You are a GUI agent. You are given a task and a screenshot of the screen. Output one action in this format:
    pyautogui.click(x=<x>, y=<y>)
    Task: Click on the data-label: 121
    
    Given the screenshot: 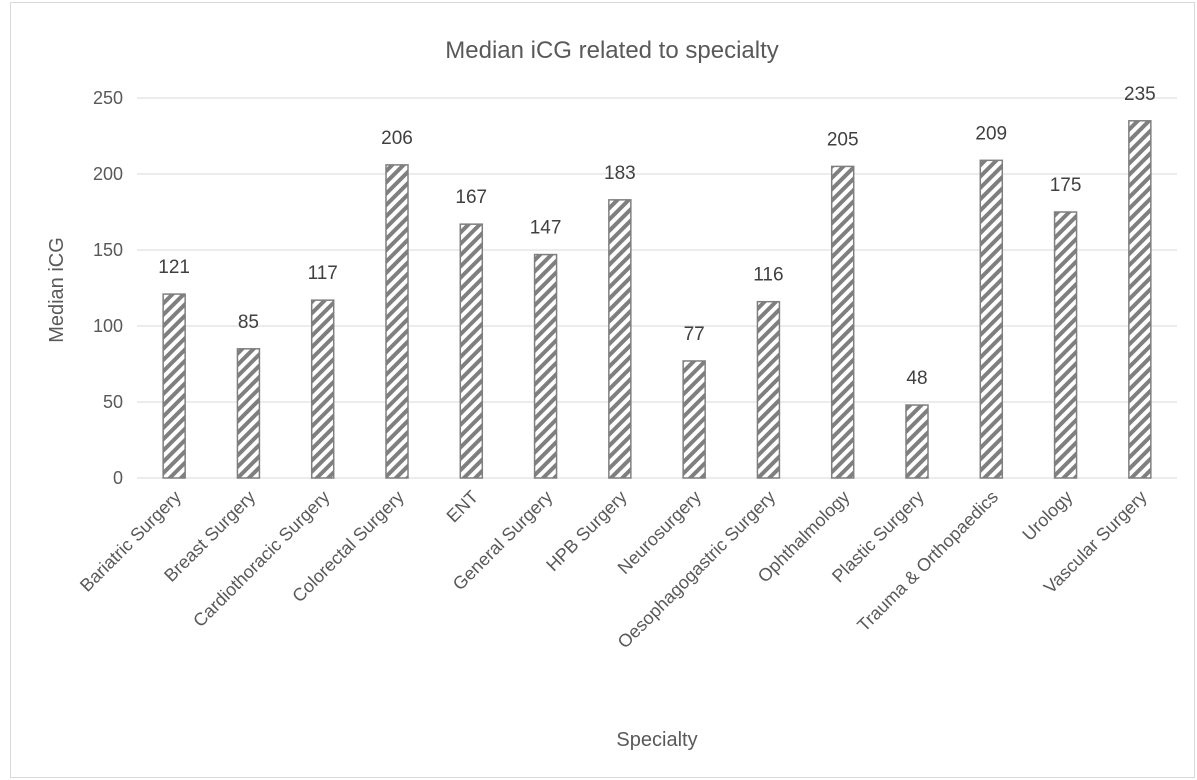 What is the action you would take?
    pyautogui.click(x=174, y=267)
    